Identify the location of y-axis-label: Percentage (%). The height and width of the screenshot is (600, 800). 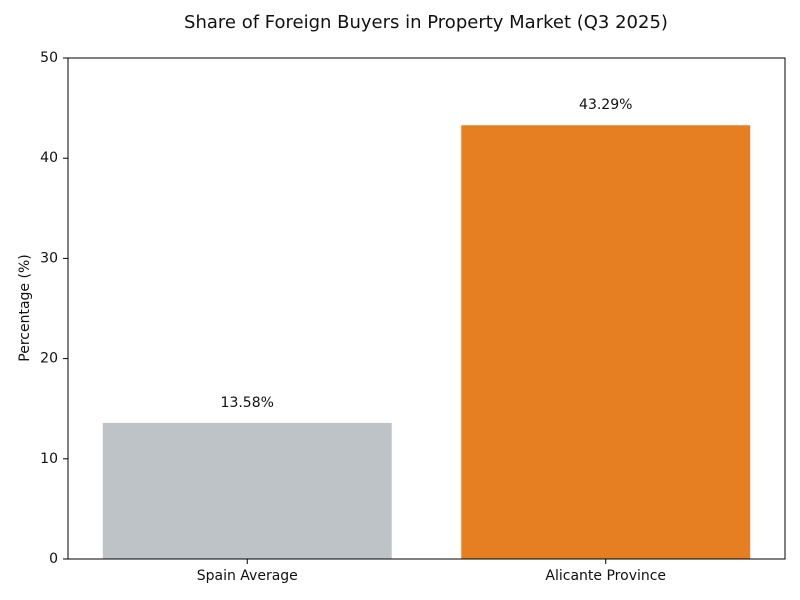
(25, 307).